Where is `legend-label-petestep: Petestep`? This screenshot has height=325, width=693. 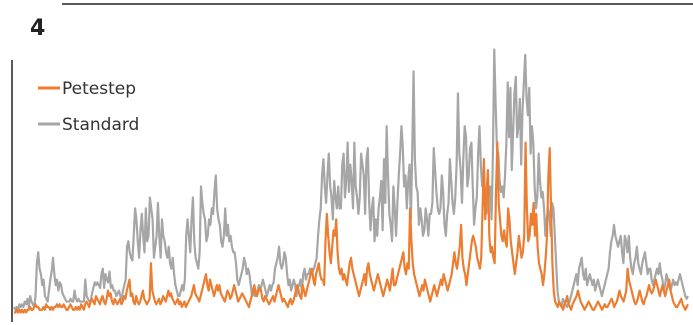 legend-label-petestep: Petestep is located at coordinates (99, 89).